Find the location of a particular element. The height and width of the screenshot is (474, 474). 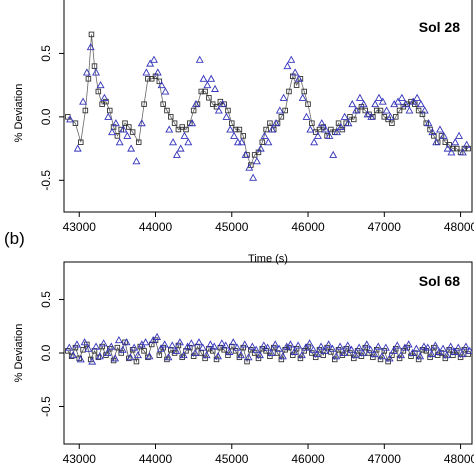

x-axis-title: Time (s) is located at coordinates (268, 259).